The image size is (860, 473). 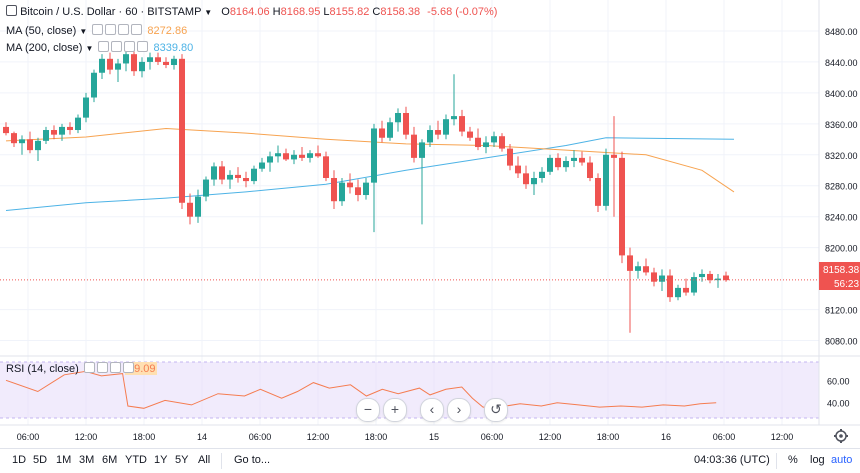 I want to click on high-label: H, so click(x=276, y=12).